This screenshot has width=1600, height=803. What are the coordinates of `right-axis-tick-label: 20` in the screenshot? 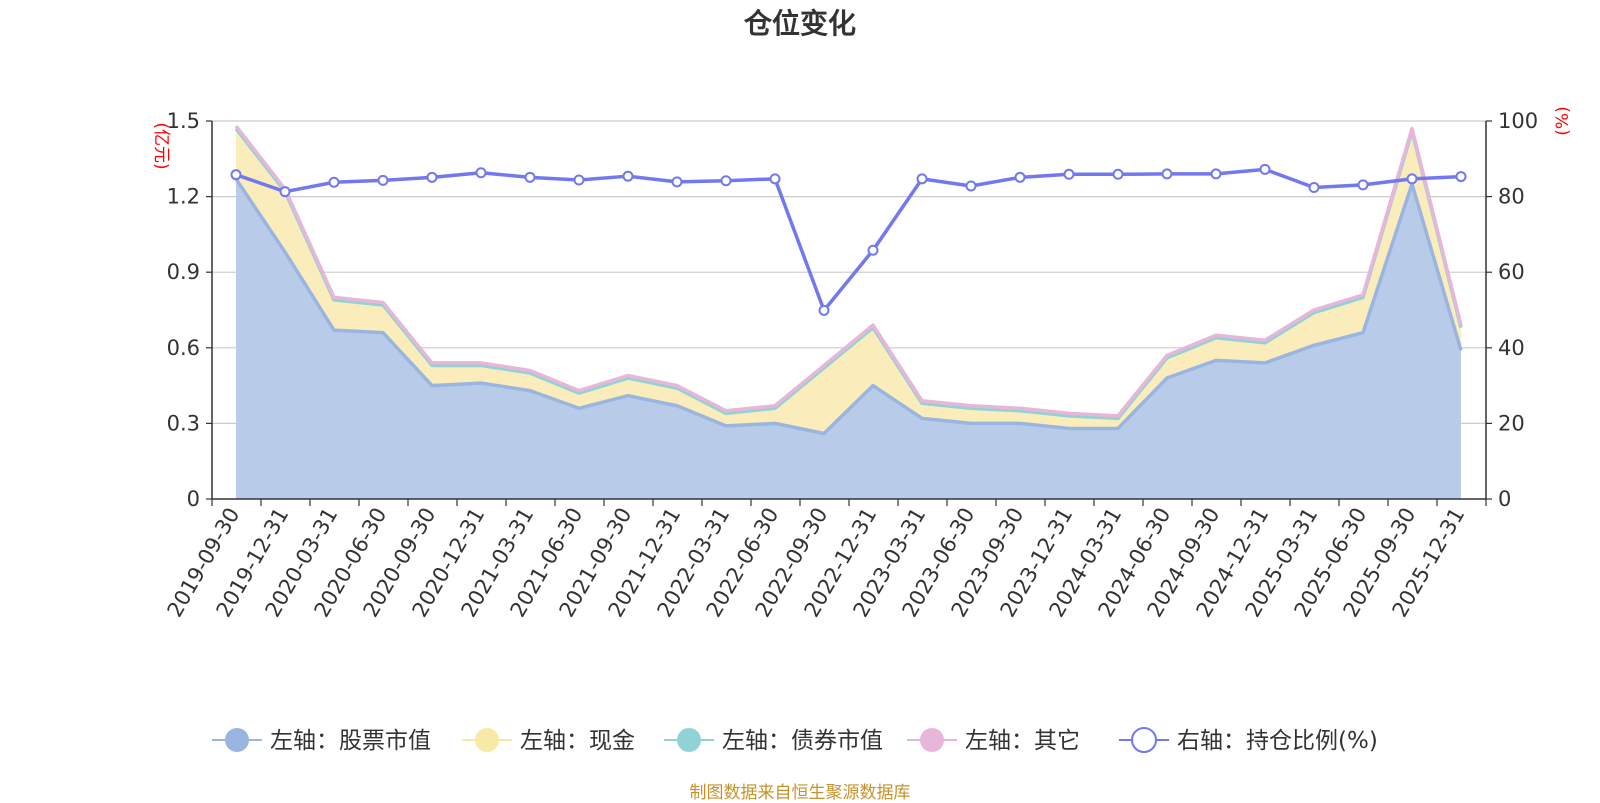 It's located at (1511, 423).